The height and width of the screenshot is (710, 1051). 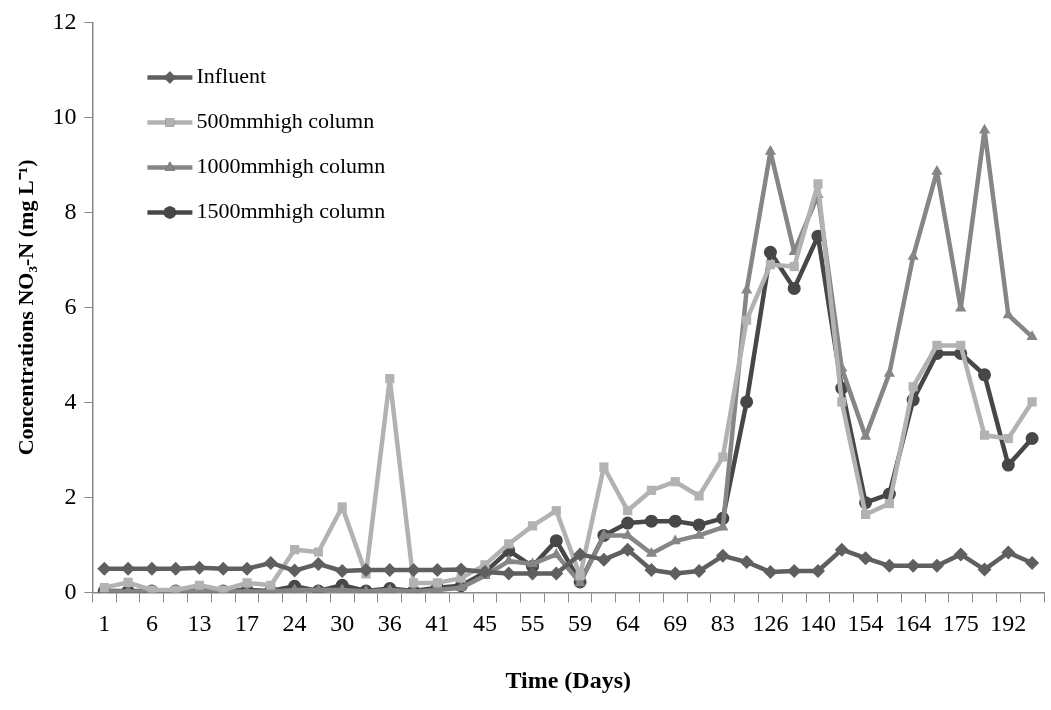 I want to click on y-axis-title: Concentrations NO₃-N (mg L⁻¹), so click(x=25, y=307).